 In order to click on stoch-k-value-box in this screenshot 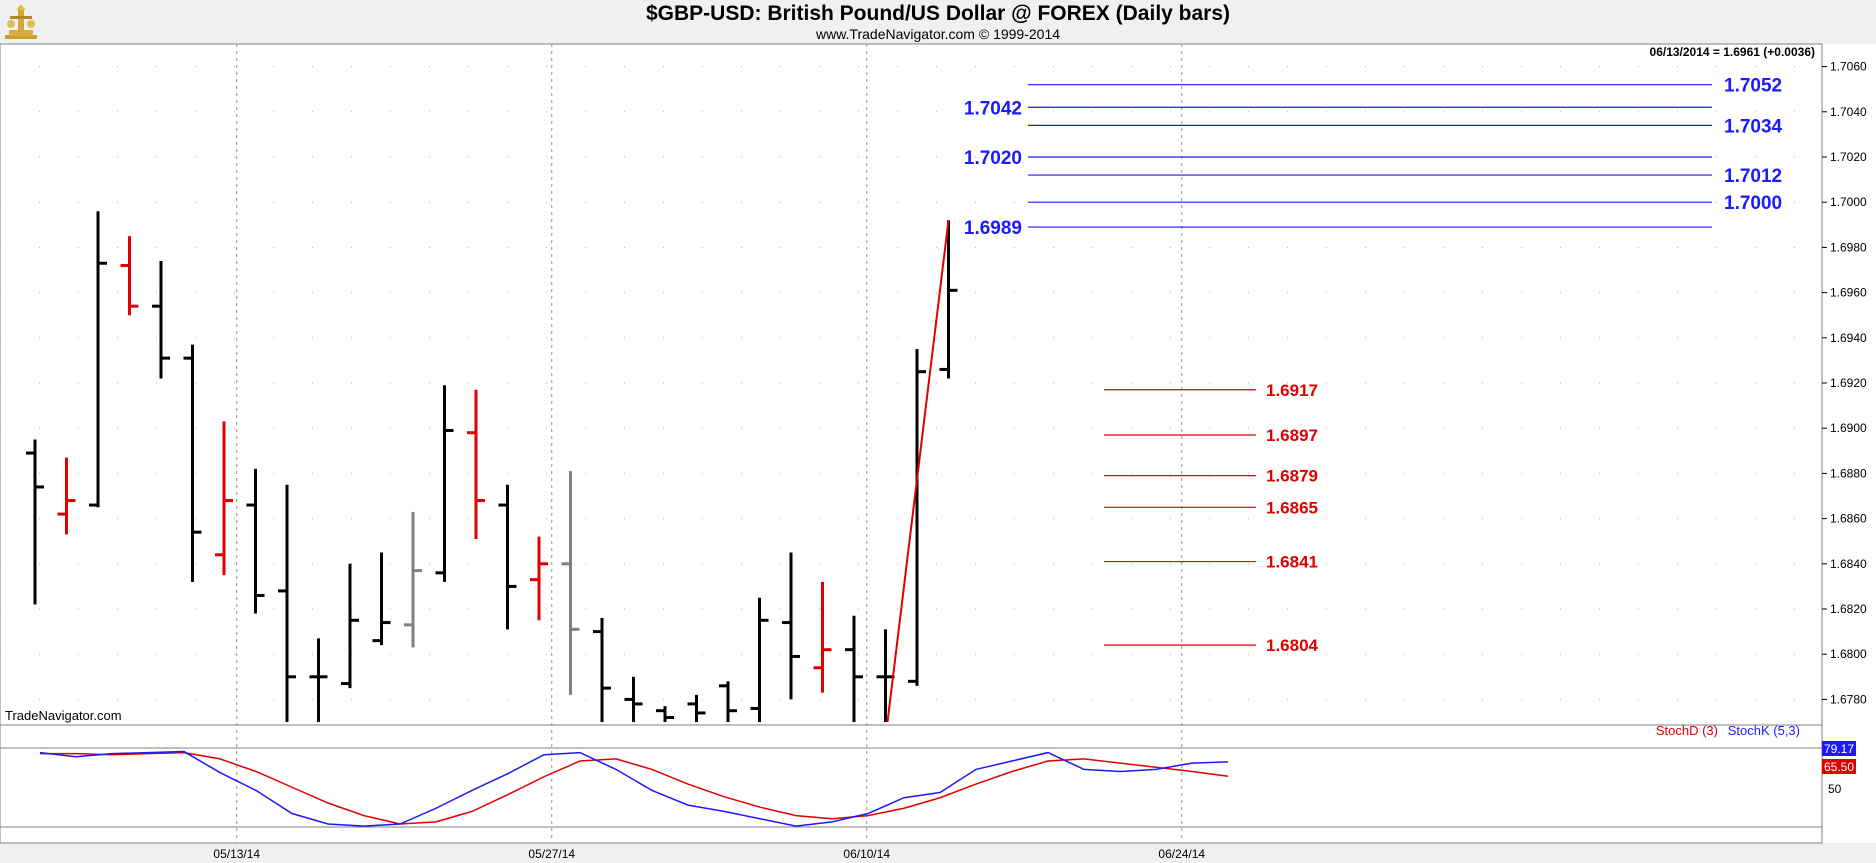, I will do `click(1839, 748)`.